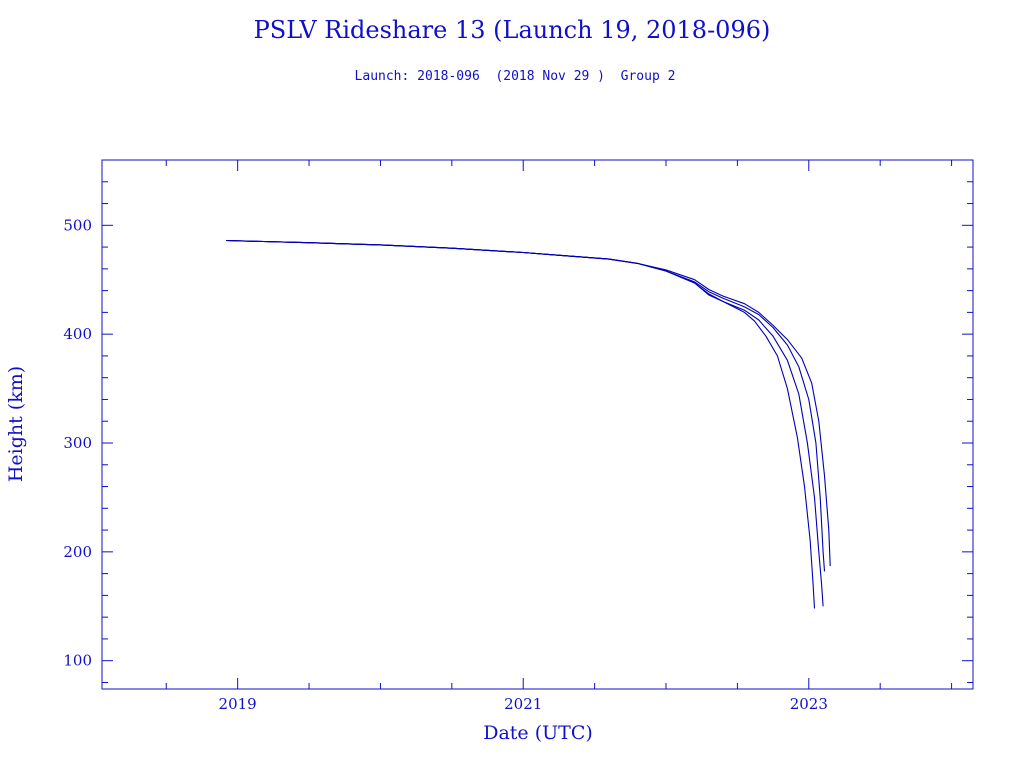 The image size is (1024, 768). What do you see at coordinates (77, 661) in the screenshot?
I see `y-tick-label: 100` at bounding box center [77, 661].